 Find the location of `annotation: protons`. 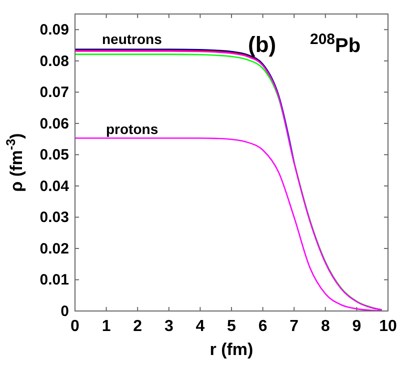

annotation: protons is located at coordinates (132, 129).